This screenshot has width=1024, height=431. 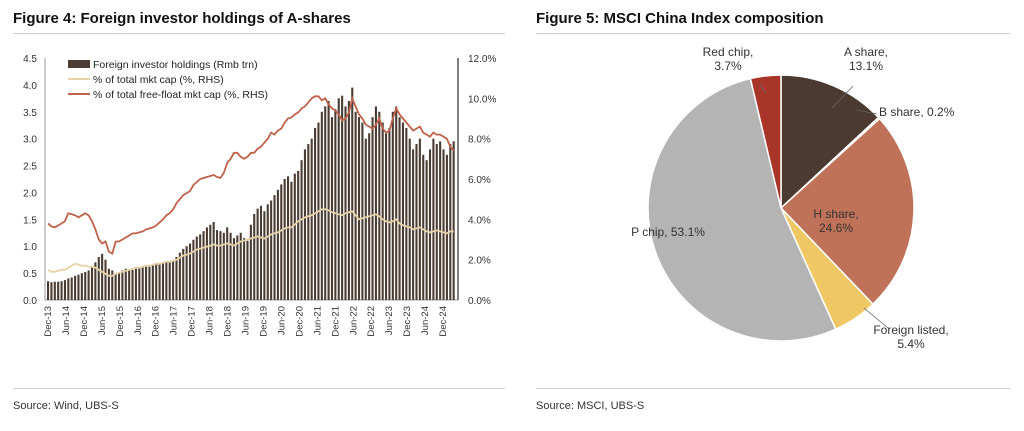 I want to click on left-tick-label: 0.5, so click(x=30, y=274).